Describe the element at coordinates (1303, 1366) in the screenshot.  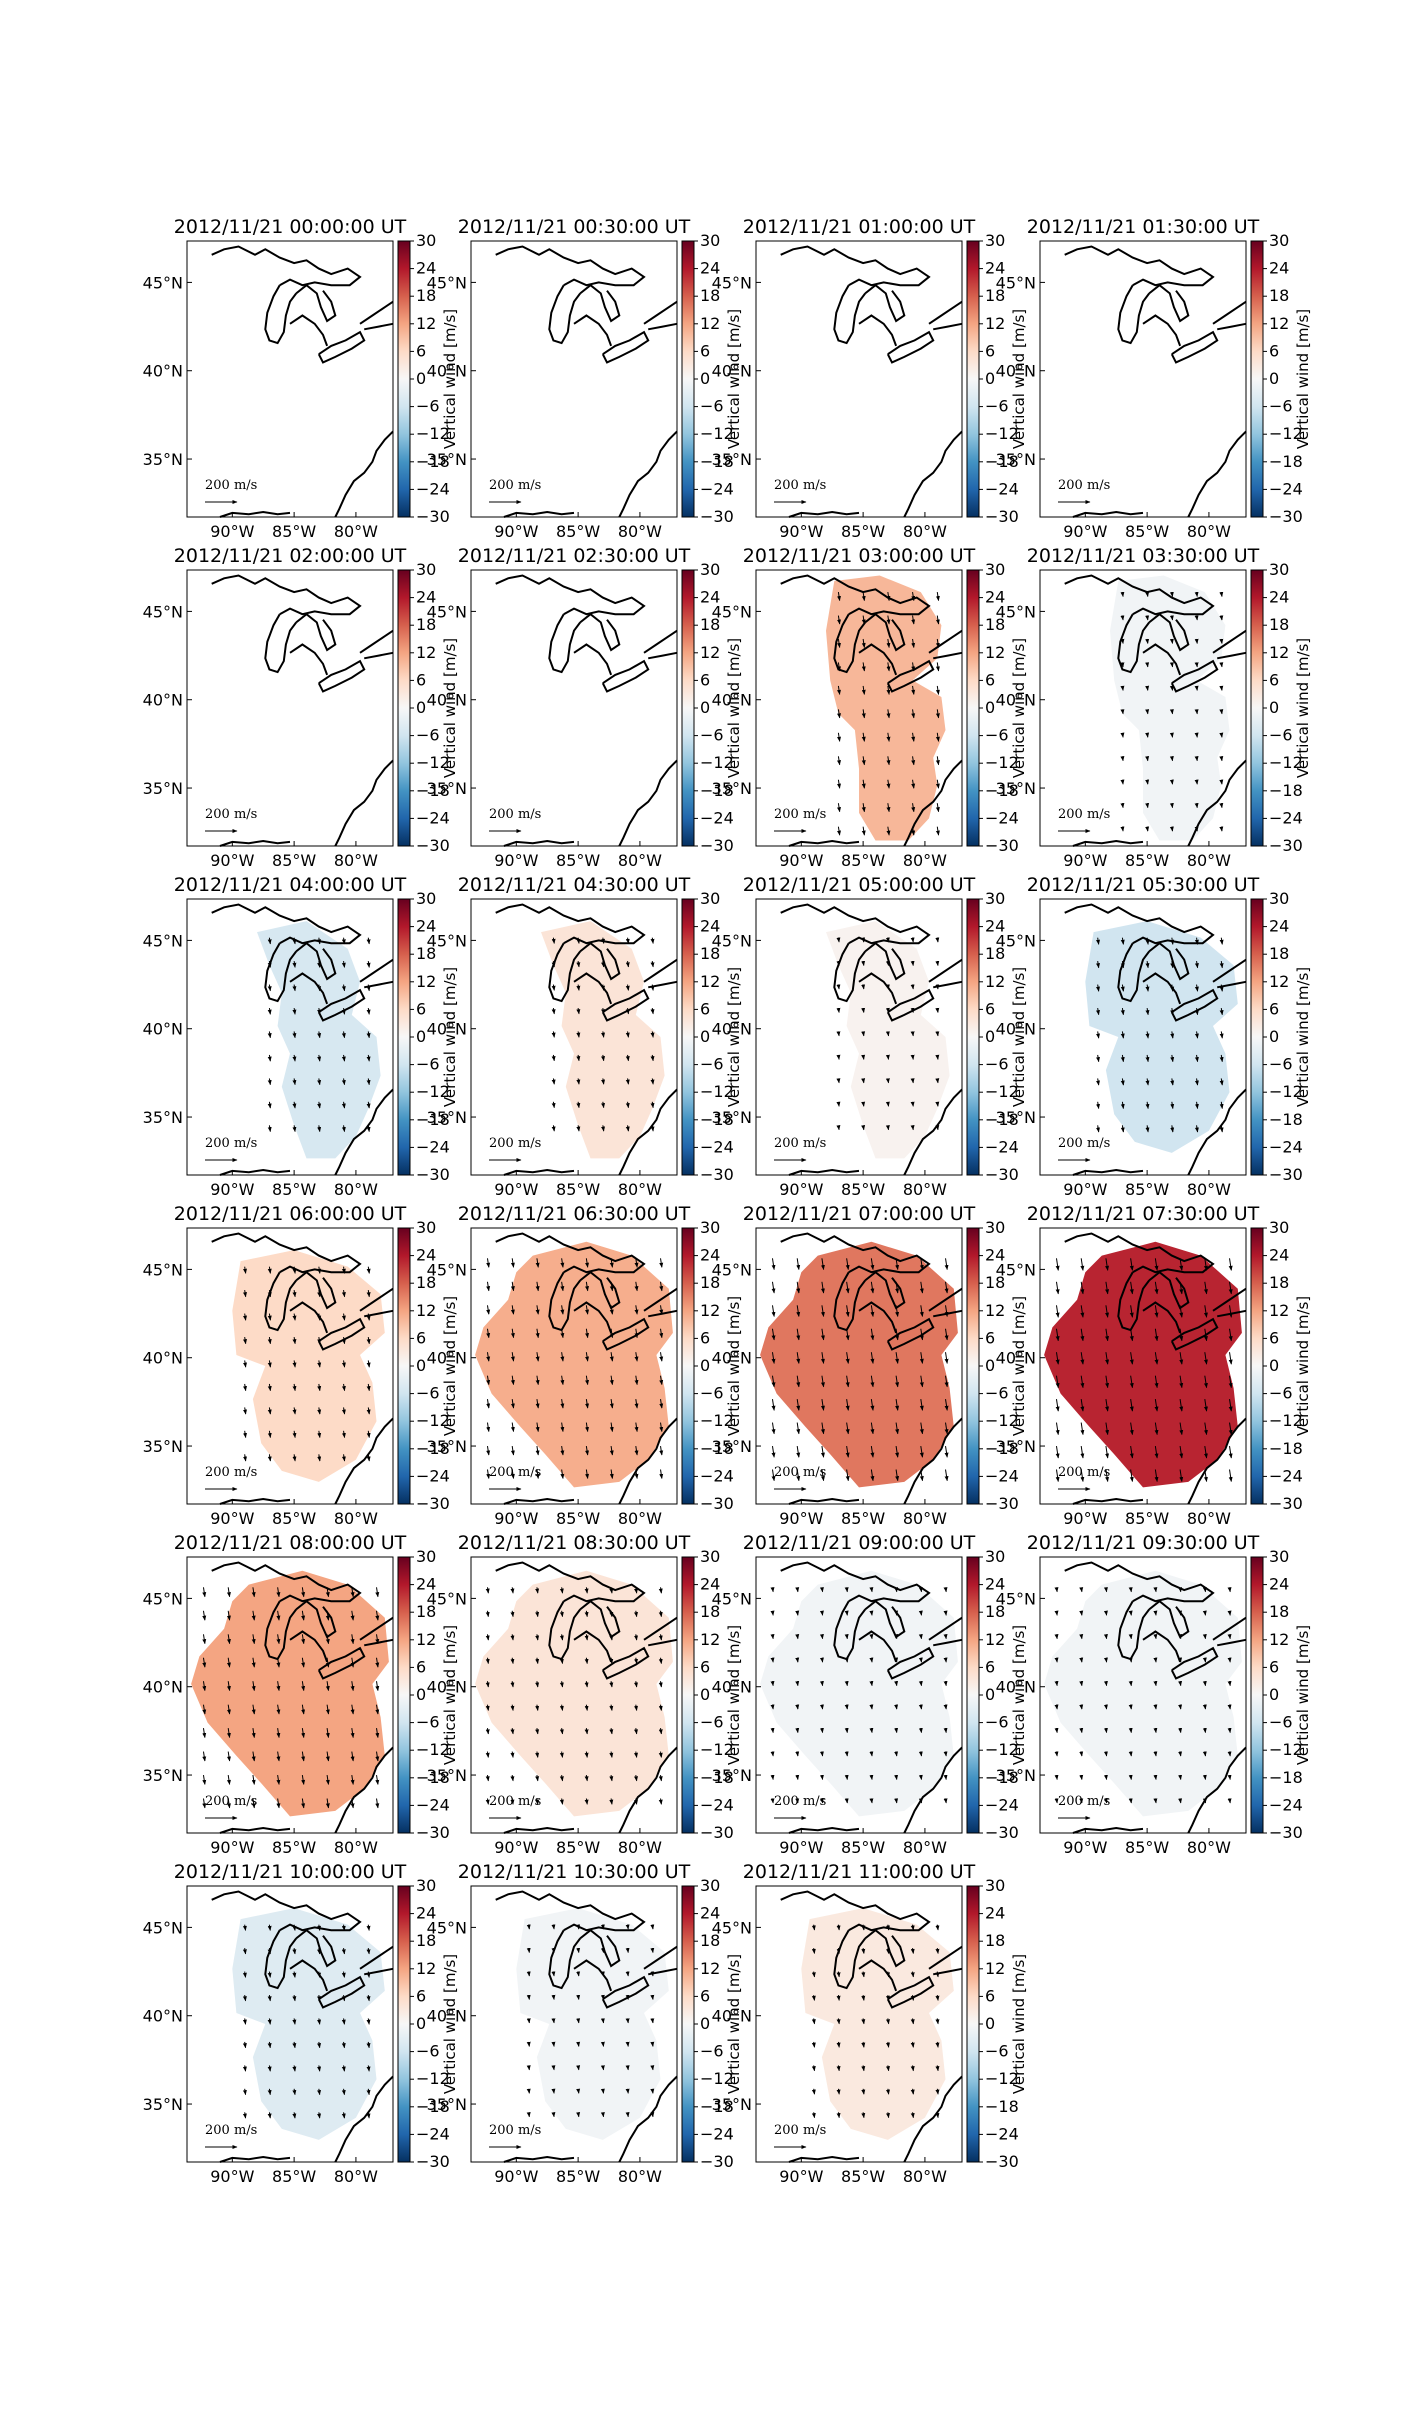
I see `colorbar-label: Vertical wind [m/s]` at that location.